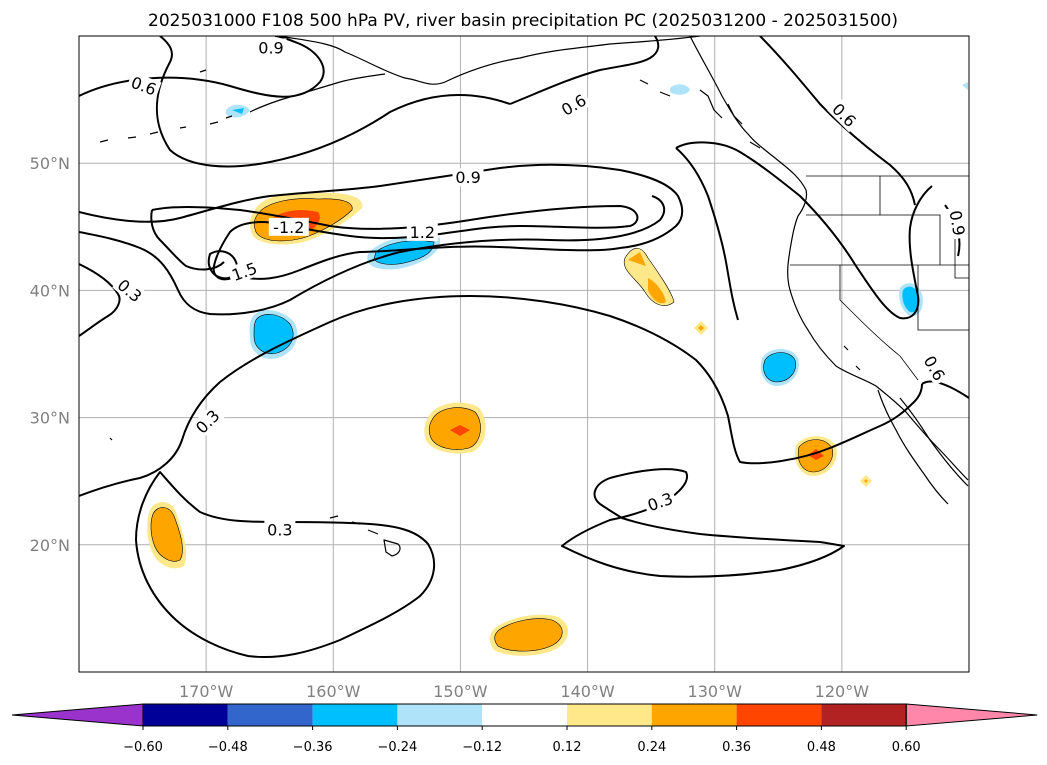  What do you see at coordinates (971, 715) in the screenshot?
I see `colorbar-extend-high` at bounding box center [971, 715].